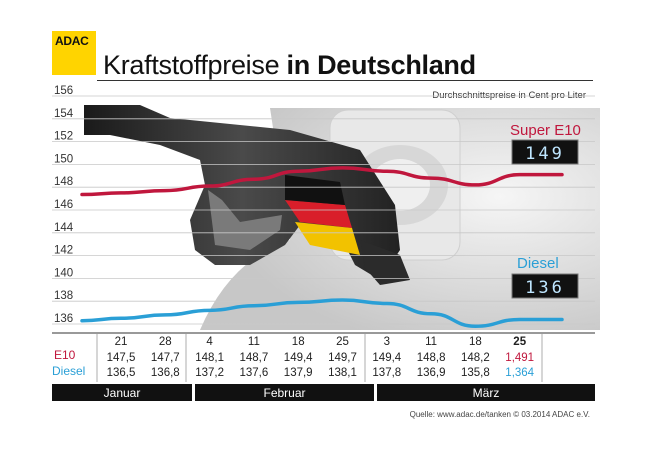 The width and height of the screenshot is (650, 466). I want to click on price-display-diesel-value: 136, so click(545, 288).